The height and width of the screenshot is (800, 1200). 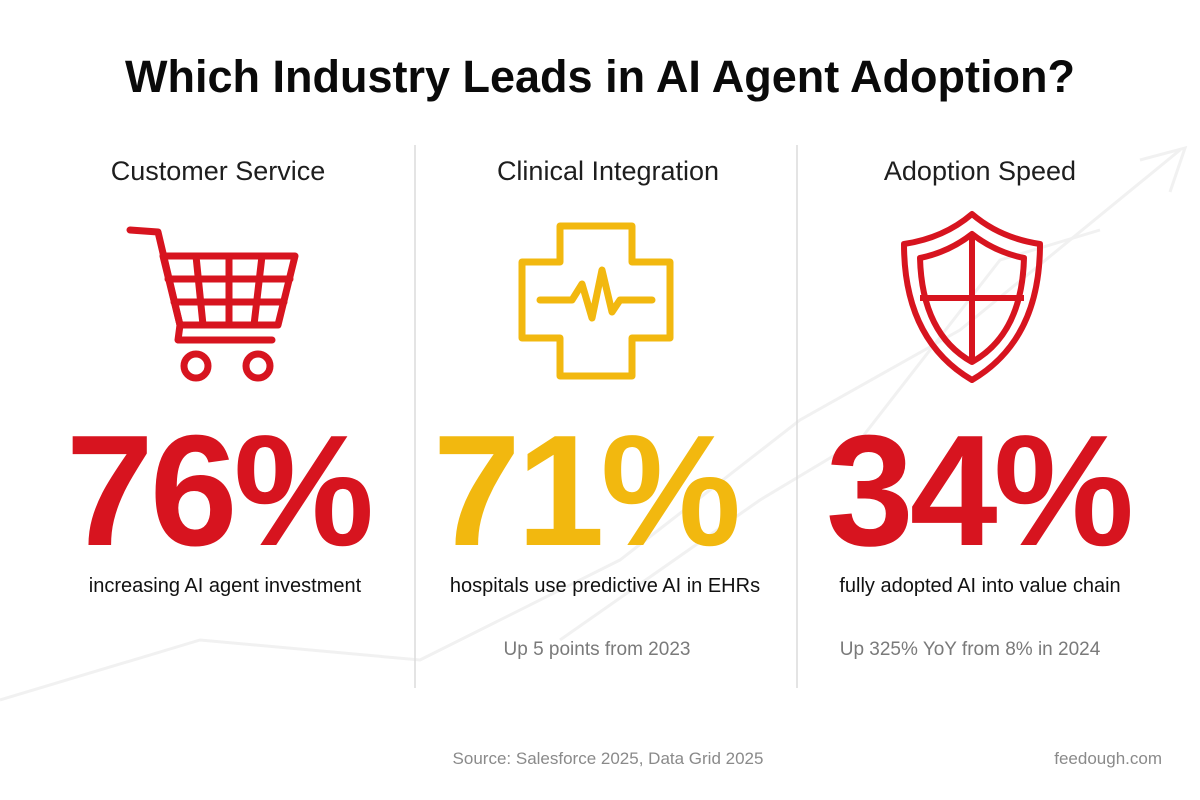 What do you see at coordinates (225, 586) in the screenshot?
I see `description: increasing AI agent investment` at bounding box center [225, 586].